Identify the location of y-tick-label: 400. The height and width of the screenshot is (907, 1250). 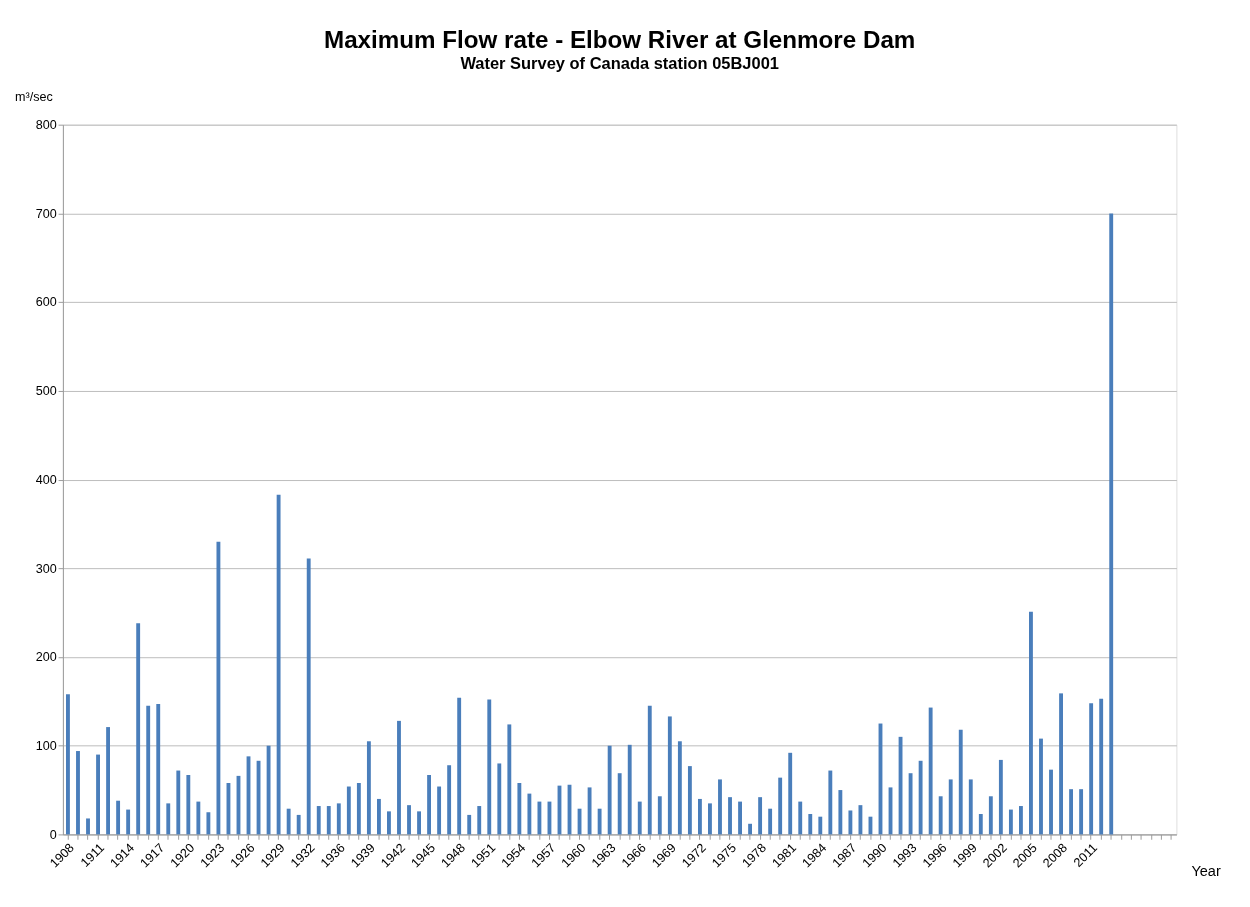
(46, 479).